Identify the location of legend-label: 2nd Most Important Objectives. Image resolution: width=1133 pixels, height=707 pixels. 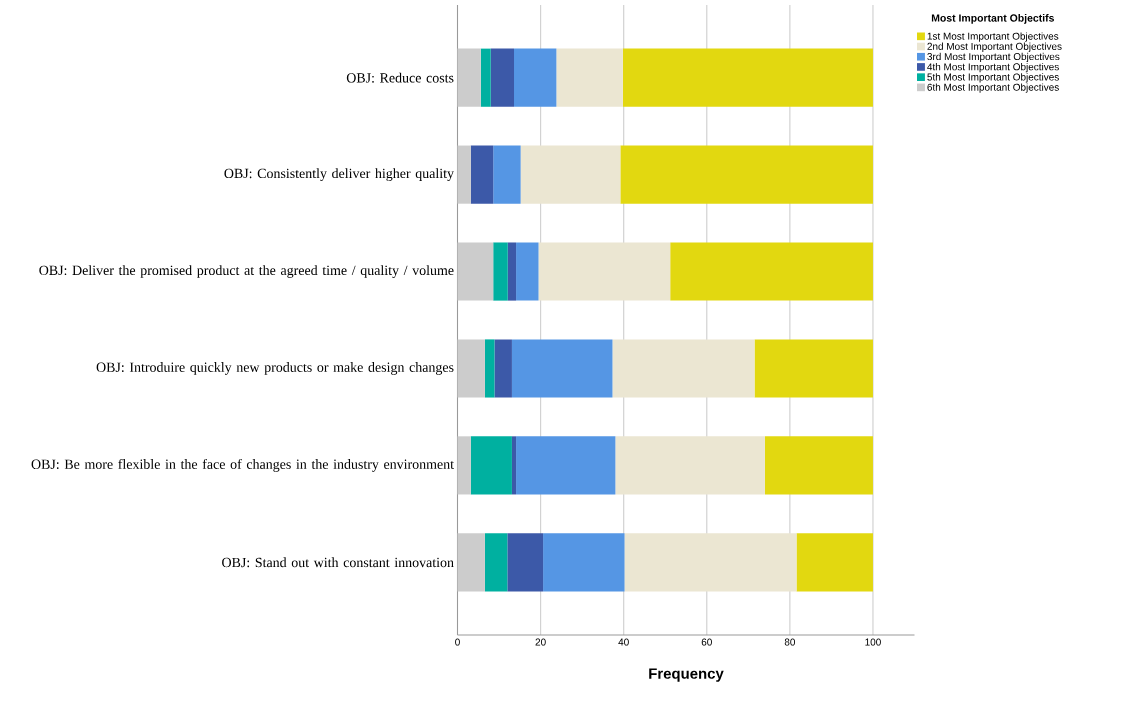
(994, 47).